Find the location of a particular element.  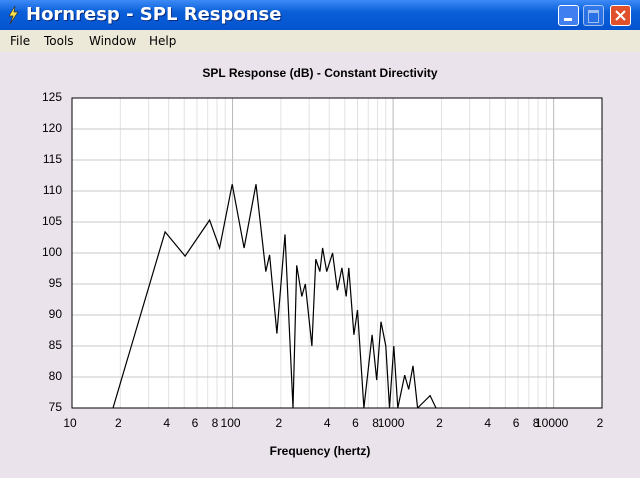

y-tick-label: 120 is located at coordinates (52, 128).